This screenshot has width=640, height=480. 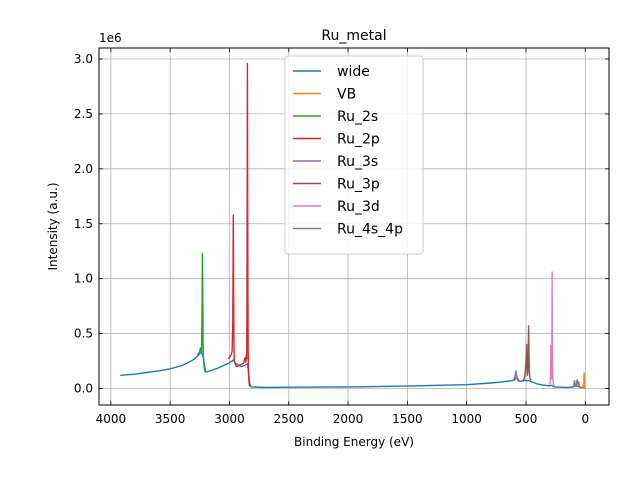 What do you see at coordinates (348, 419) in the screenshot?
I see `x-tick-label: 2000` at bounding box center [348, 419].